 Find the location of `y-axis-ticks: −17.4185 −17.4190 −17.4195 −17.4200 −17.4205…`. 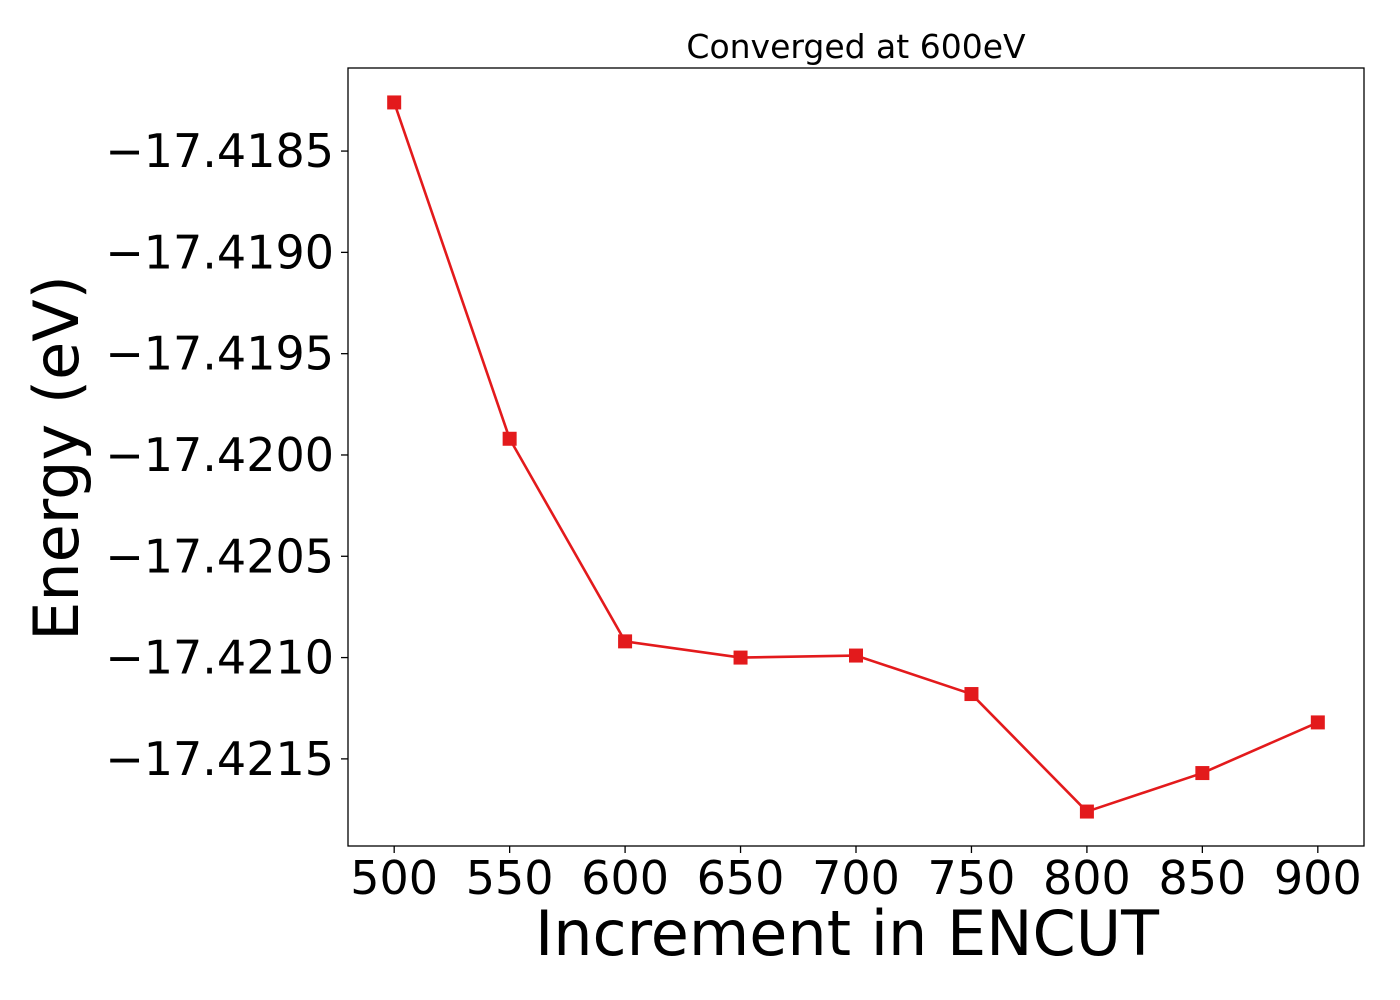

y-axis-ticks: −17.4185 −17.4190 −17.4195 −17.4200 −17.4205… is located at coordinates (226, 455).